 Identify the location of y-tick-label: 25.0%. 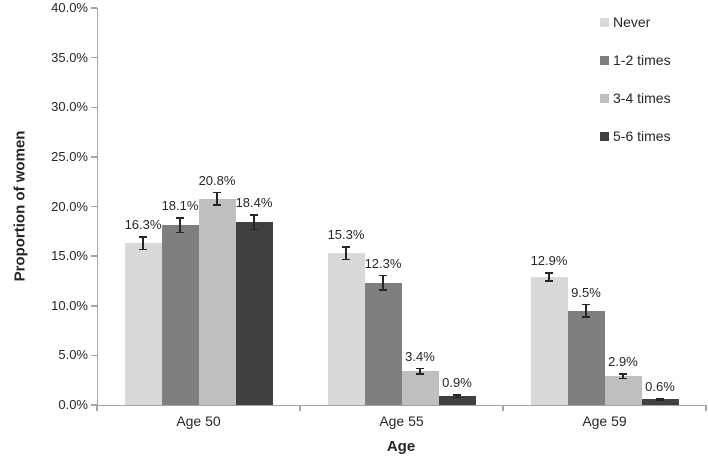
(69, 156).